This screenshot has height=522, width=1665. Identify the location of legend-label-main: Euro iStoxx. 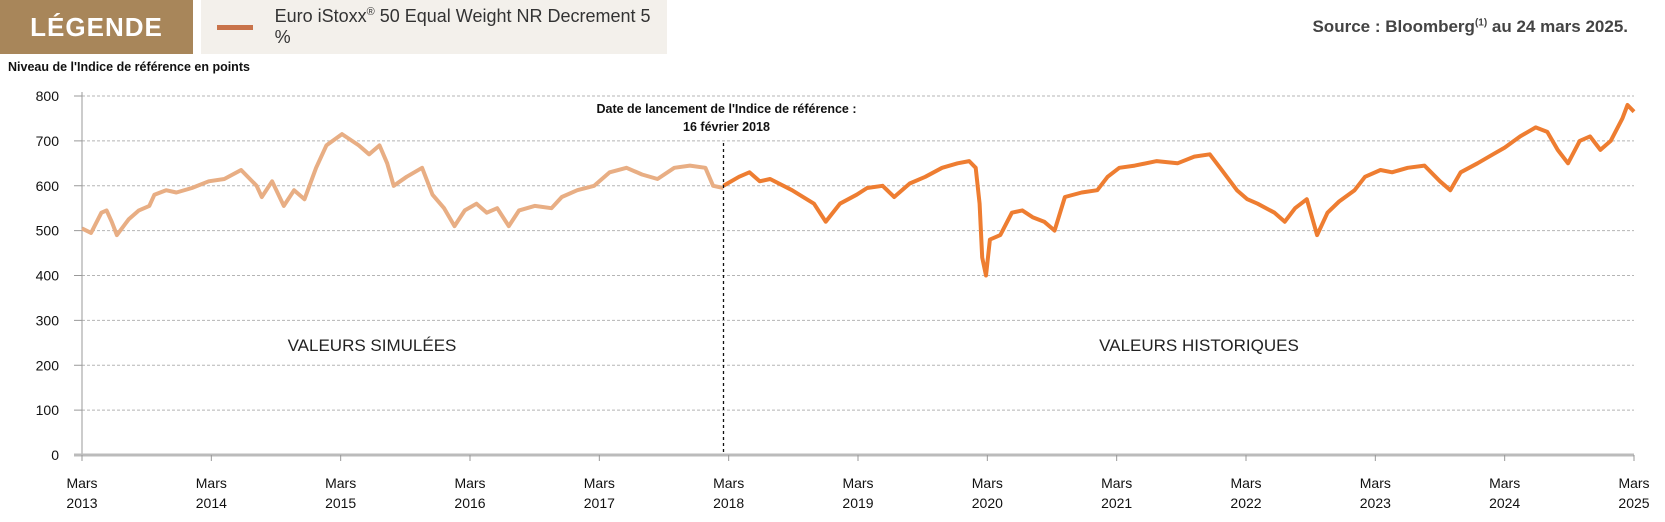
(320, 16).